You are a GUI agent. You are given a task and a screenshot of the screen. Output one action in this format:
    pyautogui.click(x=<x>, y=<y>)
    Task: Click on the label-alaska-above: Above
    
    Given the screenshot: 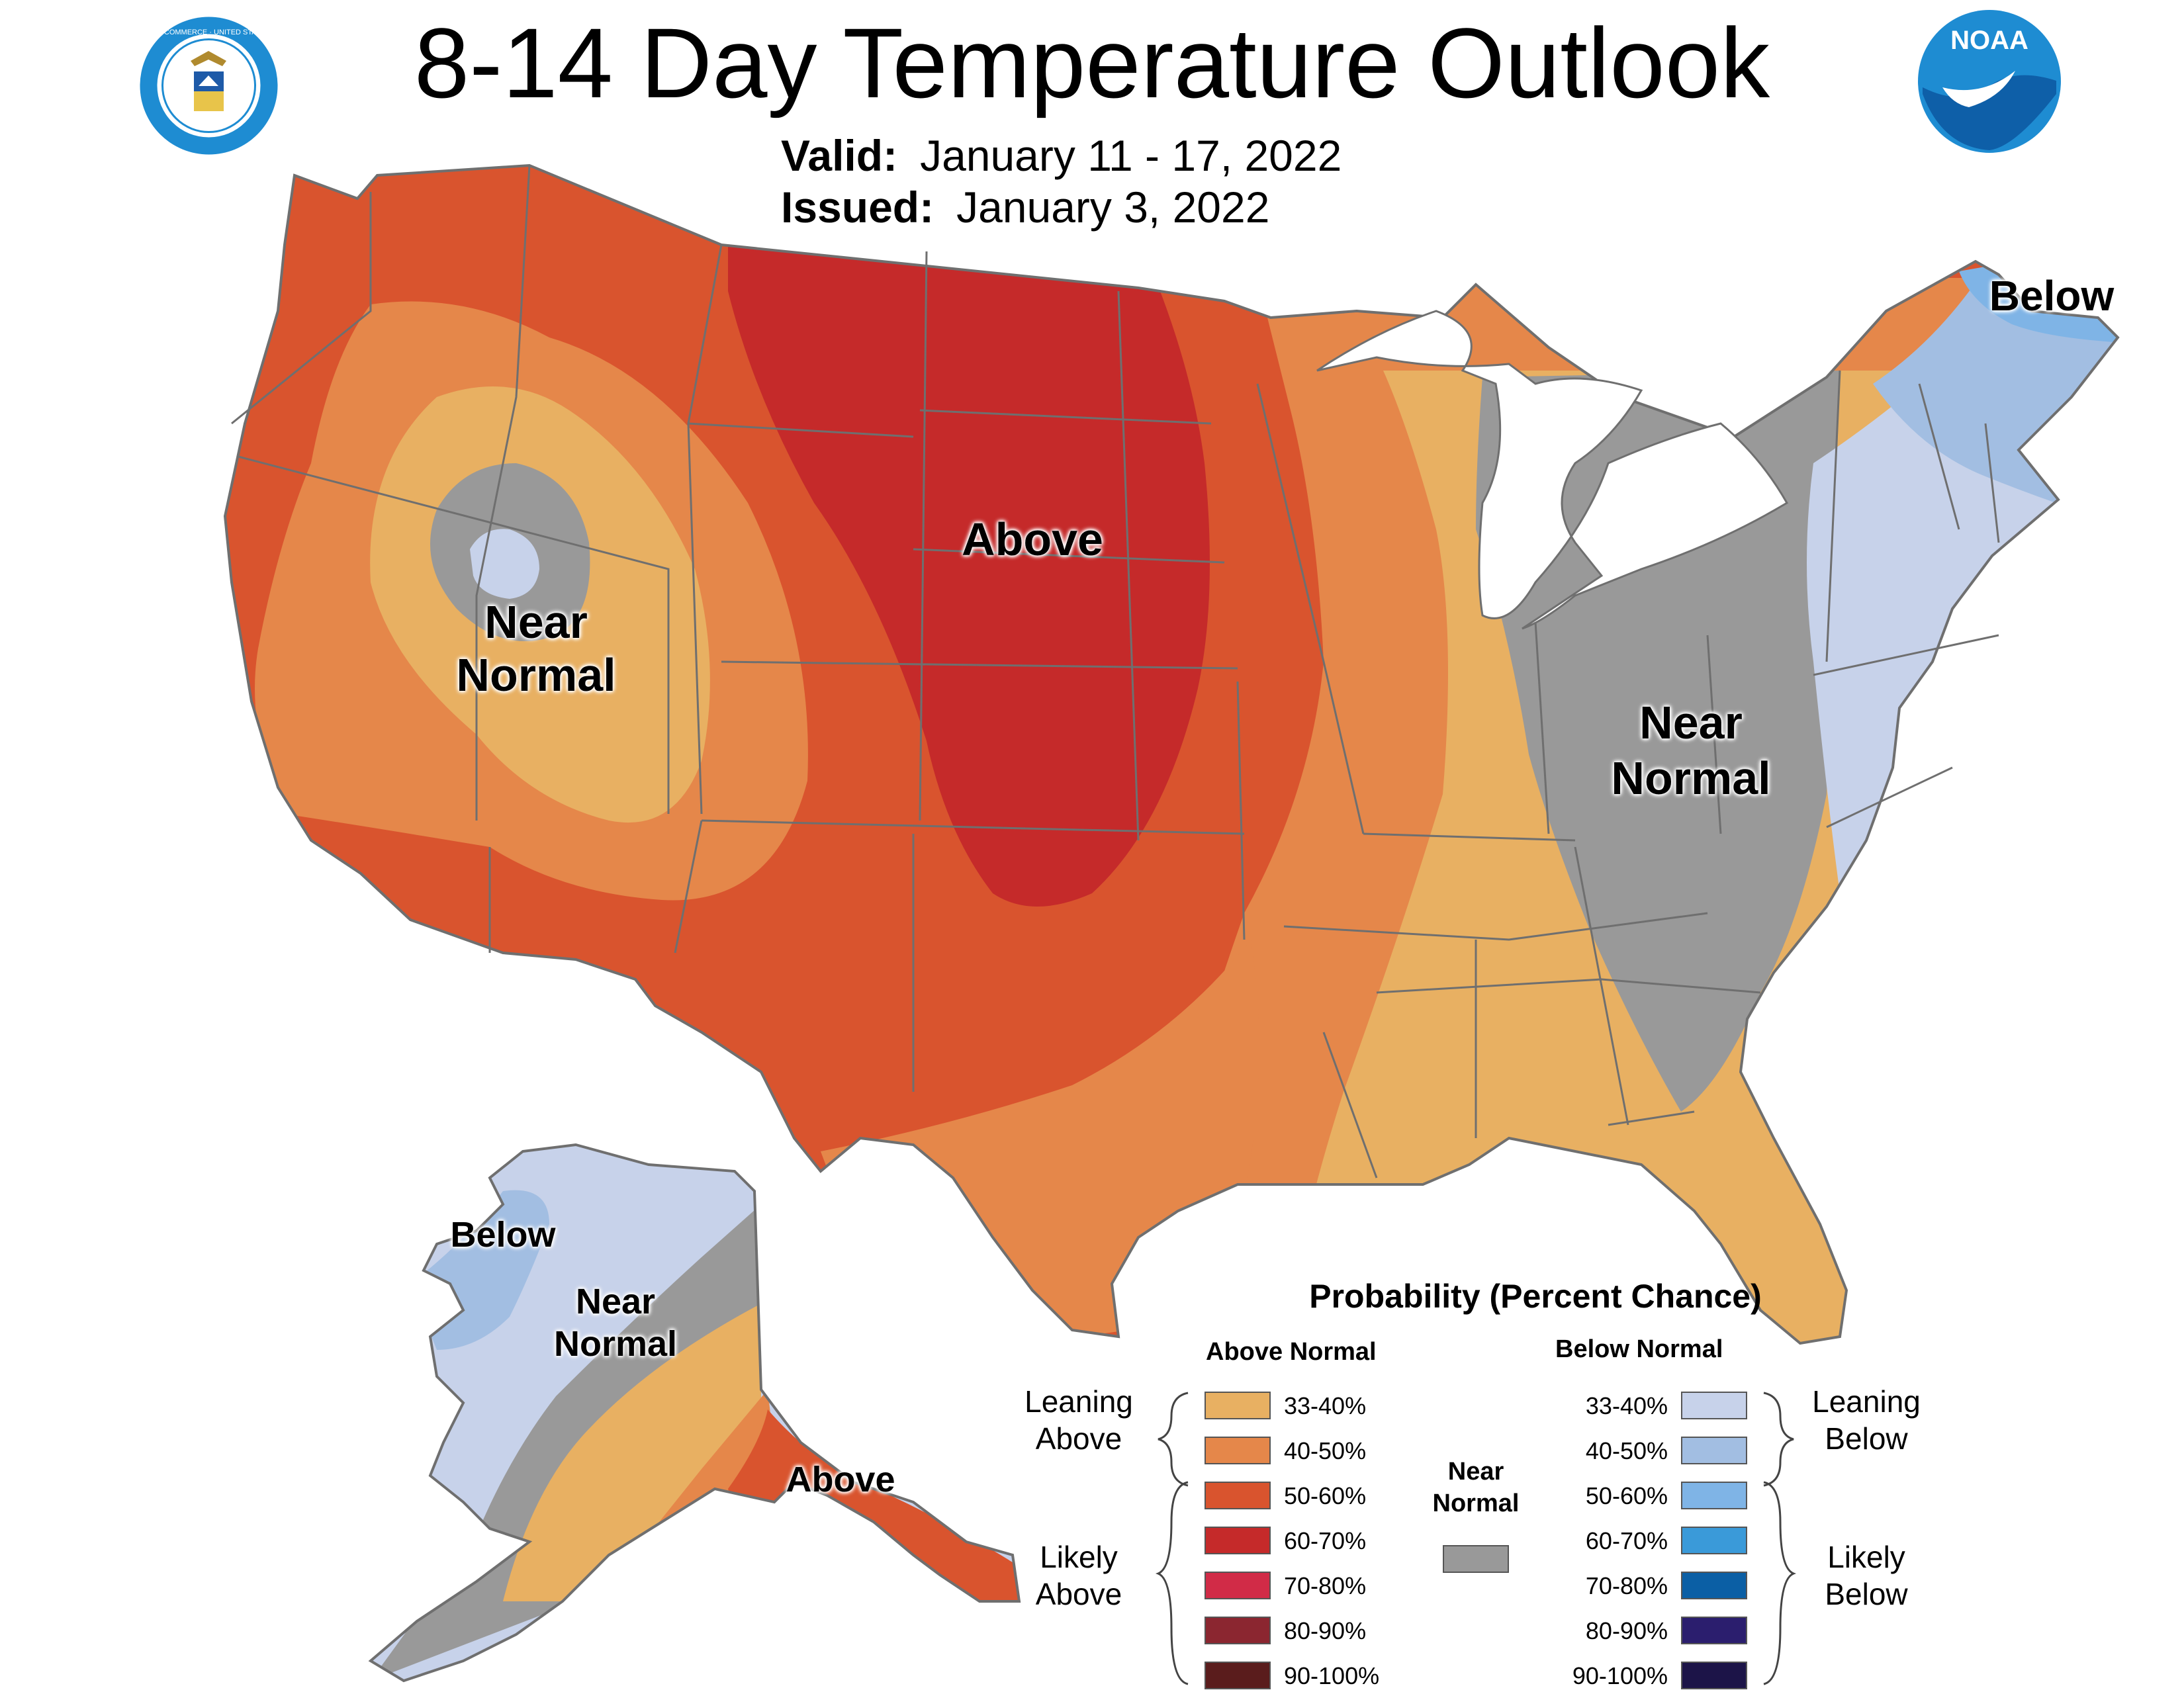 What is the action you would take?
    pyautogui.click(x=840, y=1479)
    